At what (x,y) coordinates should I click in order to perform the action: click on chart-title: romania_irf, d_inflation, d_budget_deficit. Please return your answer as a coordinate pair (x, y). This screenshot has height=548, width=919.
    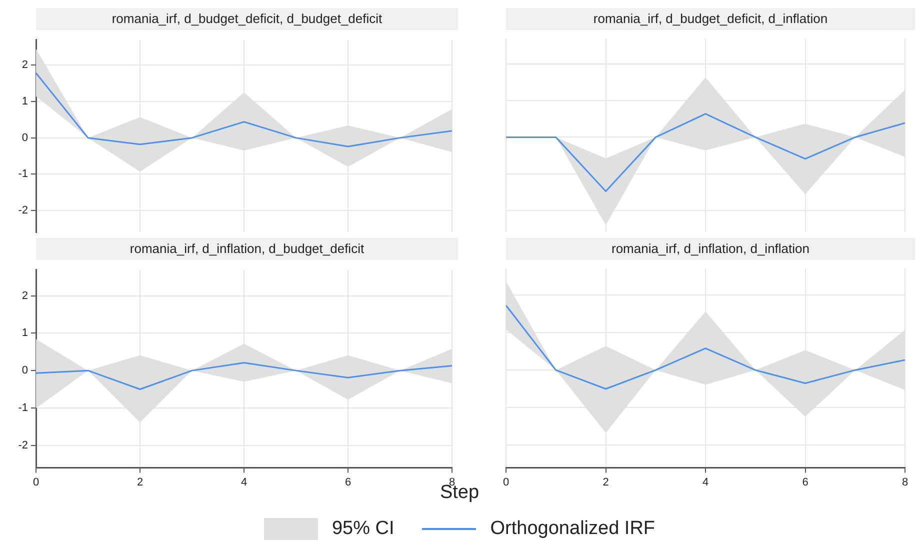
    Looking at the image, I should click on (247, 249).